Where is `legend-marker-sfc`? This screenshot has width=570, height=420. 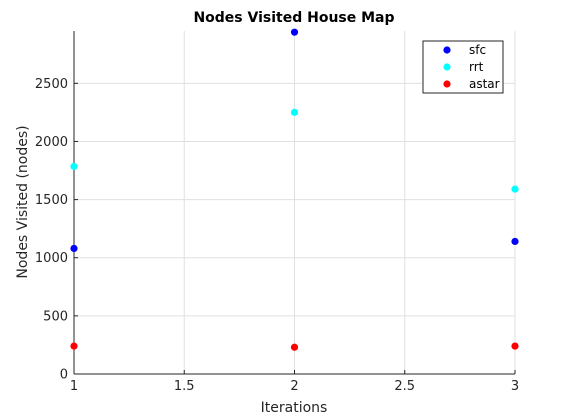 legend-marker-sfc is located at coordinates (447, 50).